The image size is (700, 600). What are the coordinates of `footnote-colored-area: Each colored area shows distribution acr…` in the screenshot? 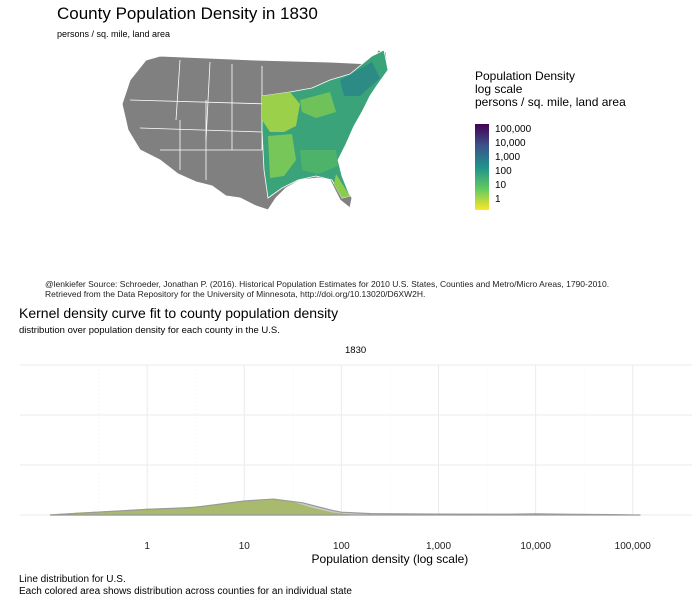 It's located at (185, 591).